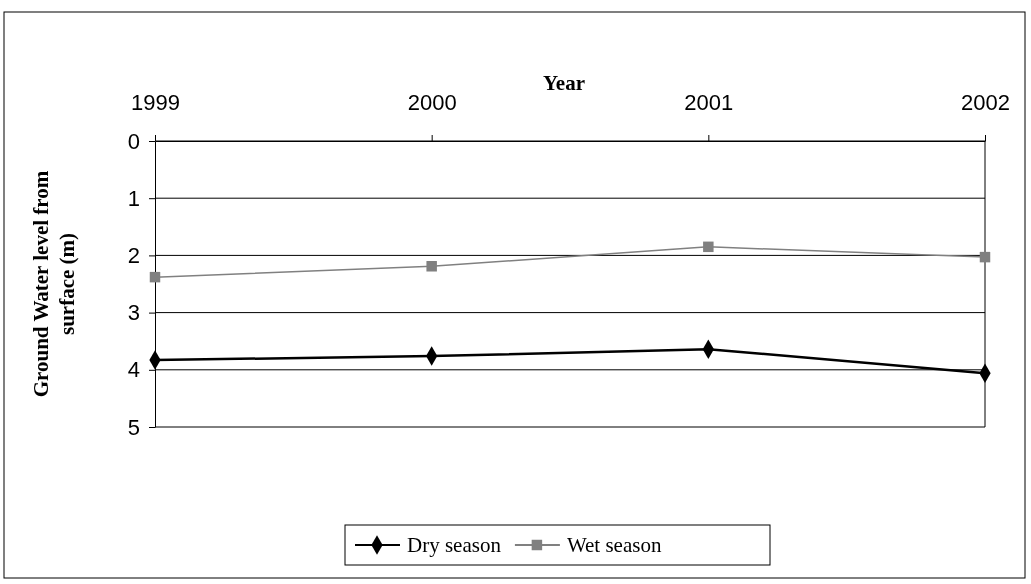 This screenshot has height=584, width=1031. What do you see at coordinates (133, 313) in the screenshot?
I see `y-tick-label: 3` at bounding box center [133, 313].